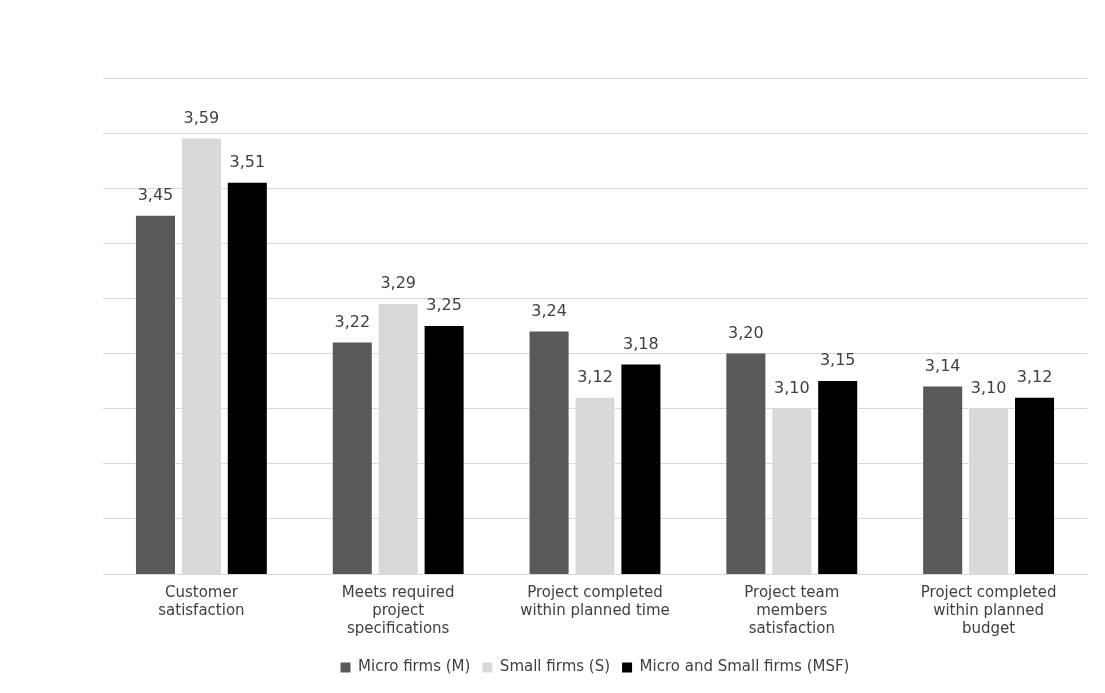  Describe the element at coordinates (247, 161) in the screenshot. I see `data-label: 3,51` at that location.